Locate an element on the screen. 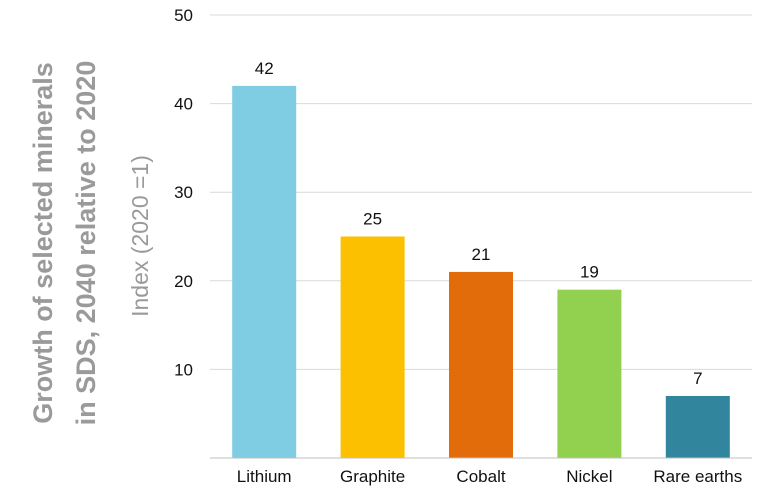 The image size is (766, 491). y-tick-label: 50 is located at coordinates (183, 15).